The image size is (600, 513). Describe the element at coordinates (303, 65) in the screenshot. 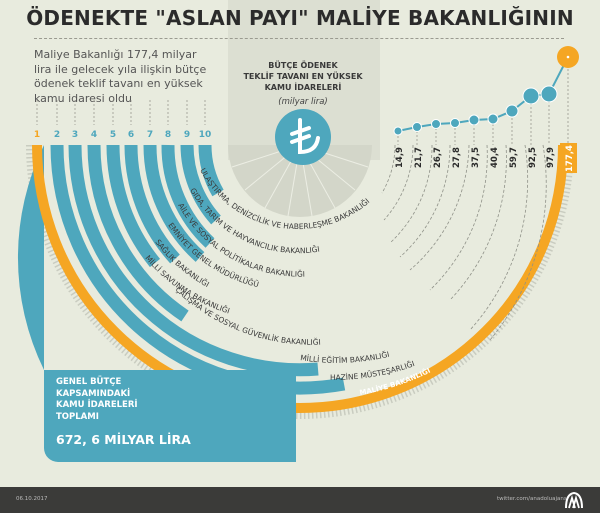

I see `chart-title-line: BÜTÇE ÖDENEK` at that location.